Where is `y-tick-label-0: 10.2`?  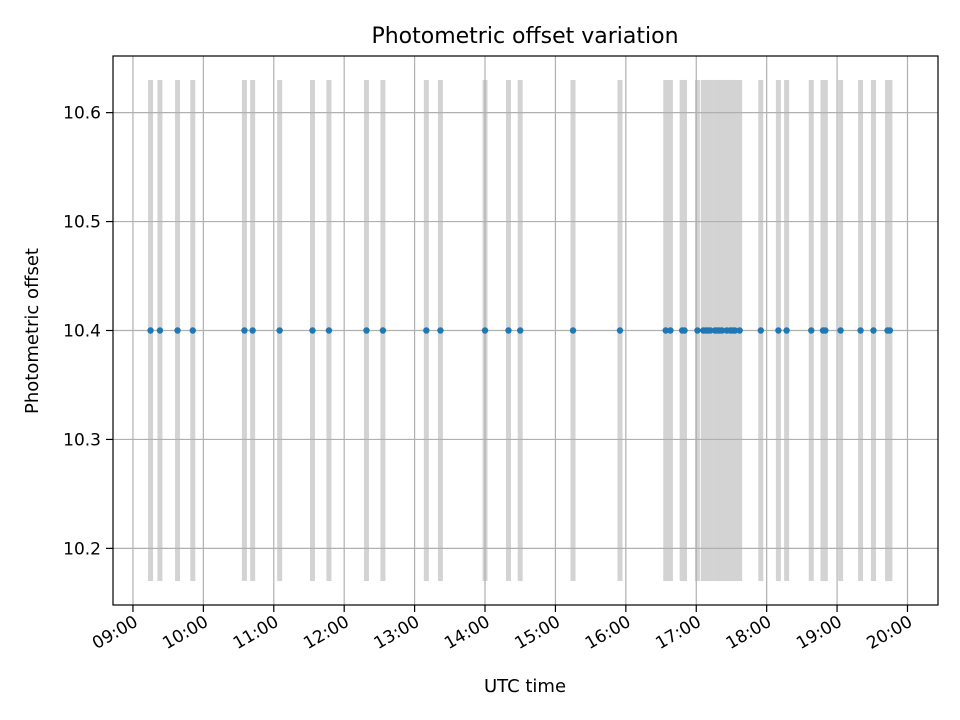
y-tick-label-0: 10.2 is located at coordinates (82, 549).